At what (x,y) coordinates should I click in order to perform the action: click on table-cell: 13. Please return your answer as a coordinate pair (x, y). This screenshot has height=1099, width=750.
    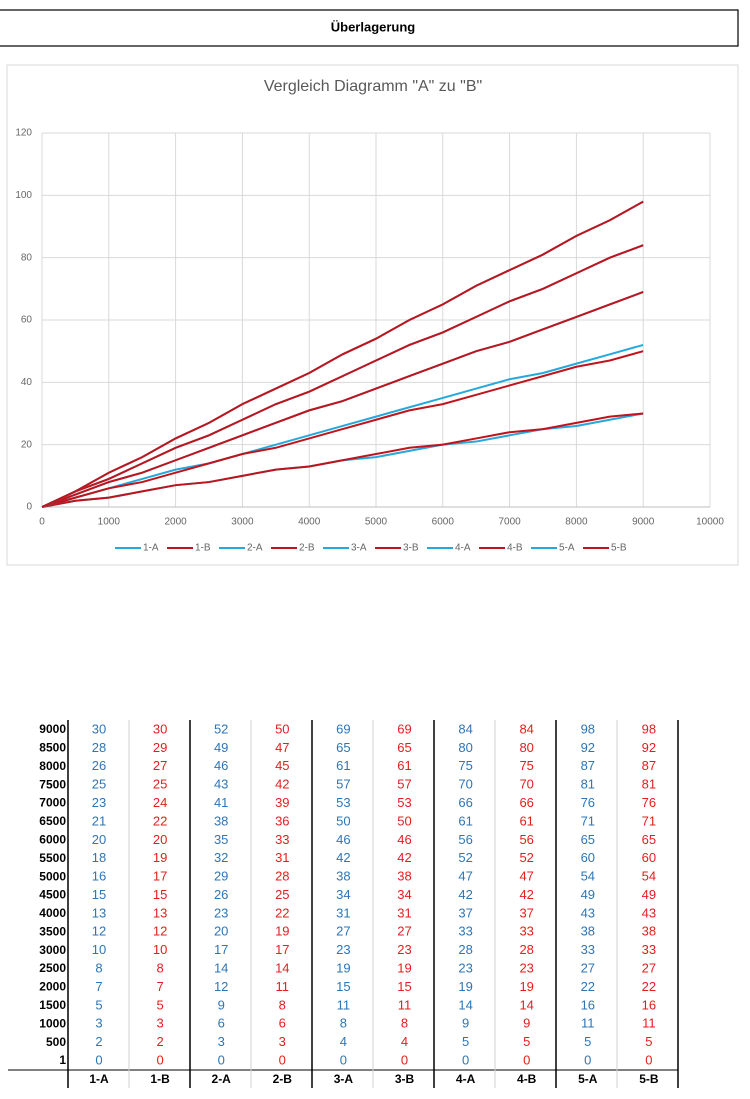
    Looking at the image, I should click on (99, 912).